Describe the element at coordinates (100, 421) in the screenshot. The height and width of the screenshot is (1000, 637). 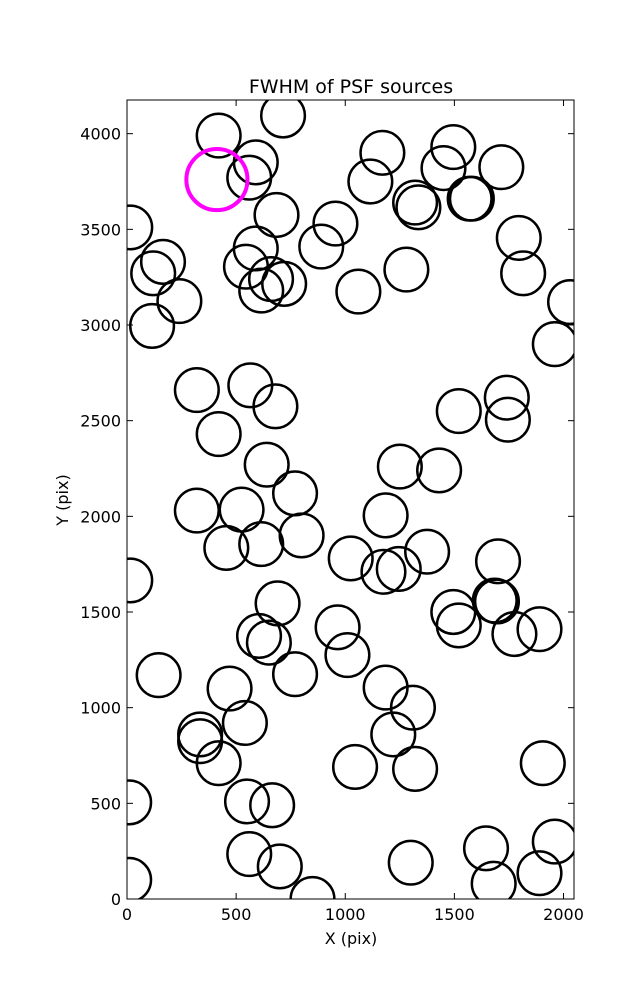
I see `y-tick-label: 2500` at that location.